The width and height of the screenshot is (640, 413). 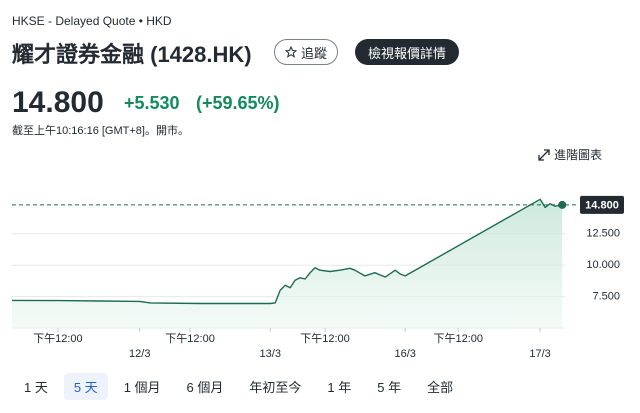 What do you see at coordinates (58, 102) in the screenshot?
I see `price: 14.800` at bounding box center [58, 102].